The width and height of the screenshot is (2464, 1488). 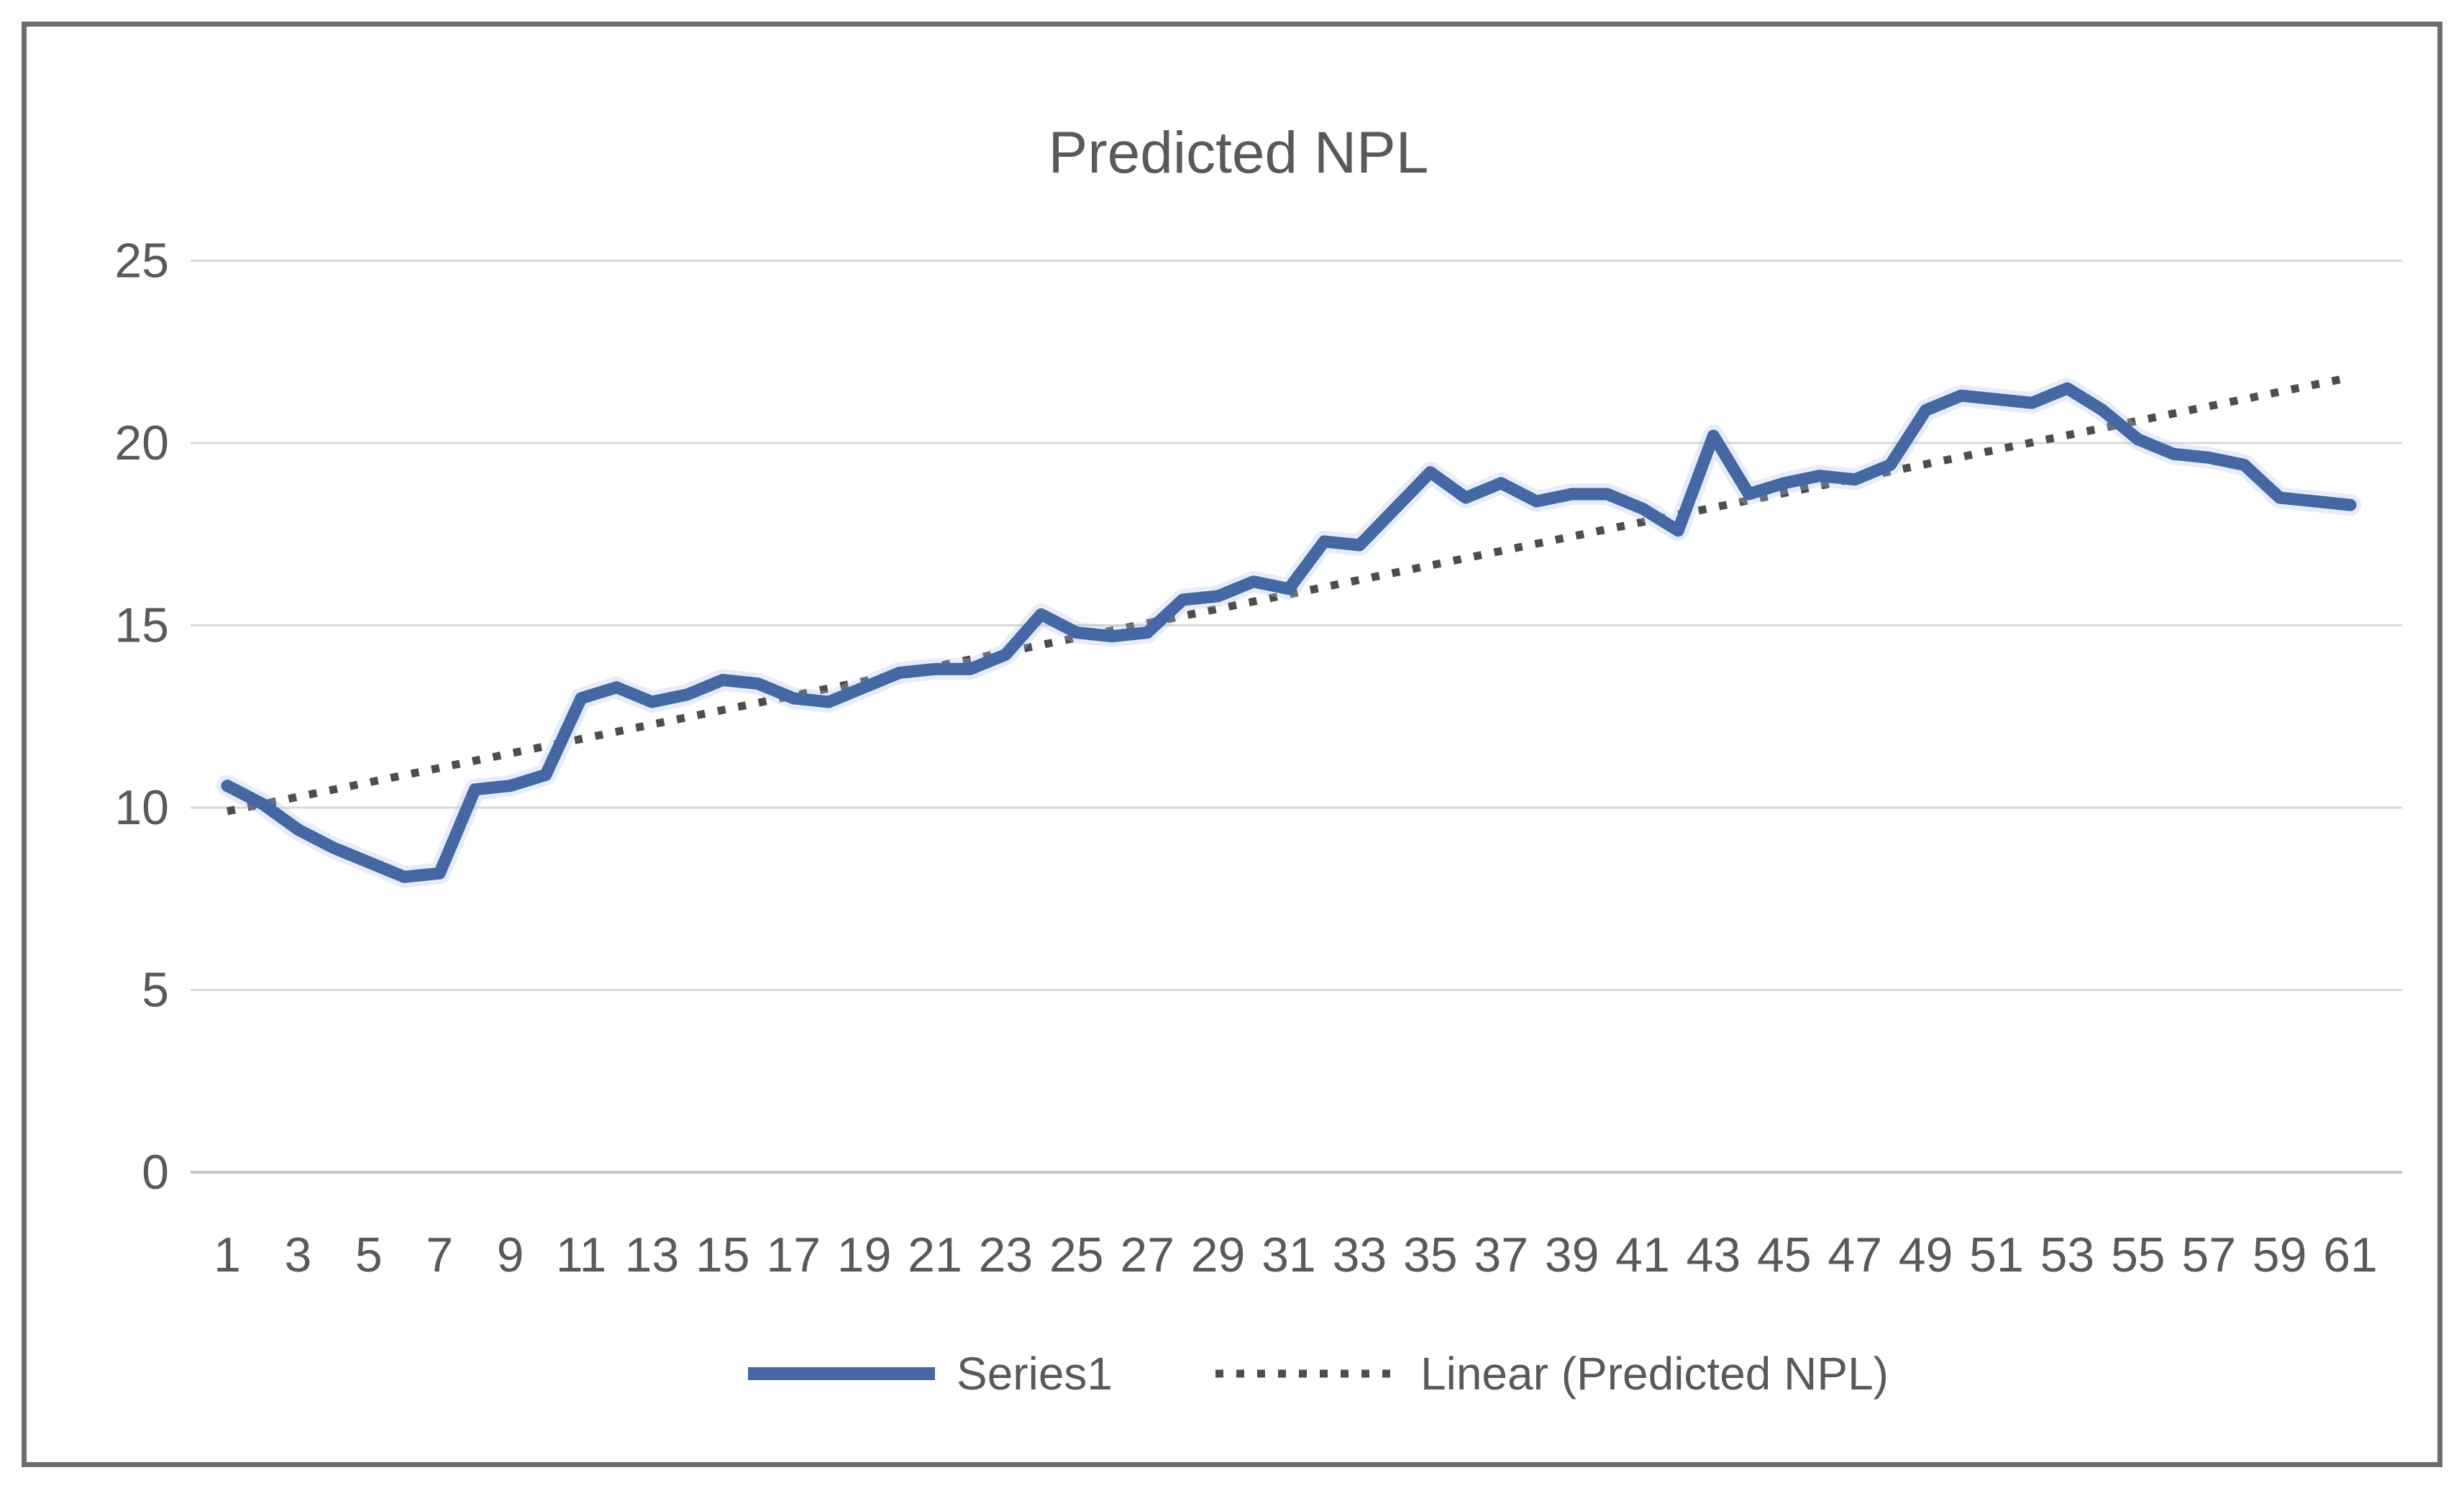 What do you see at coordinates (1239, 153) in the screenshot?
I see `chart-title: Predicted NPL` at bounding box center [1239, 153].